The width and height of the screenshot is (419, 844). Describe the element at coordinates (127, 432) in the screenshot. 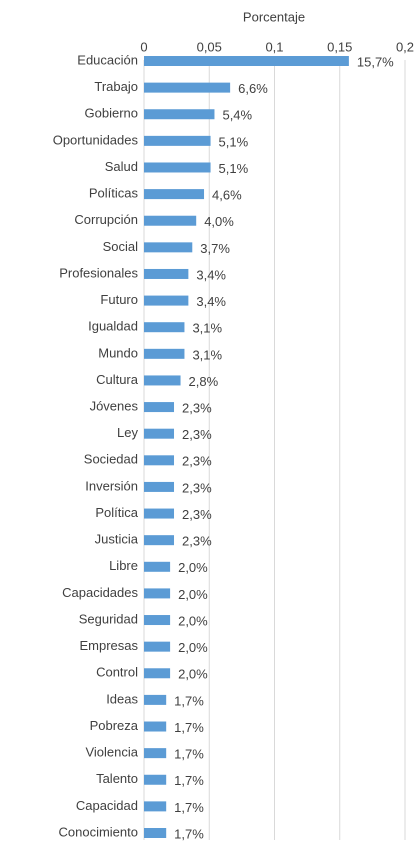

I see `y-tick-label: Ley` at that location.